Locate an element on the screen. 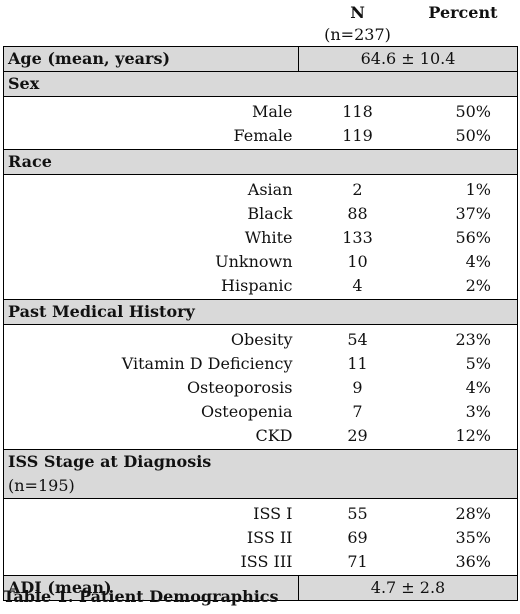 The width and height of the screenshot is (520, 614). row-n: 10 is located at coordinates (357, 261).